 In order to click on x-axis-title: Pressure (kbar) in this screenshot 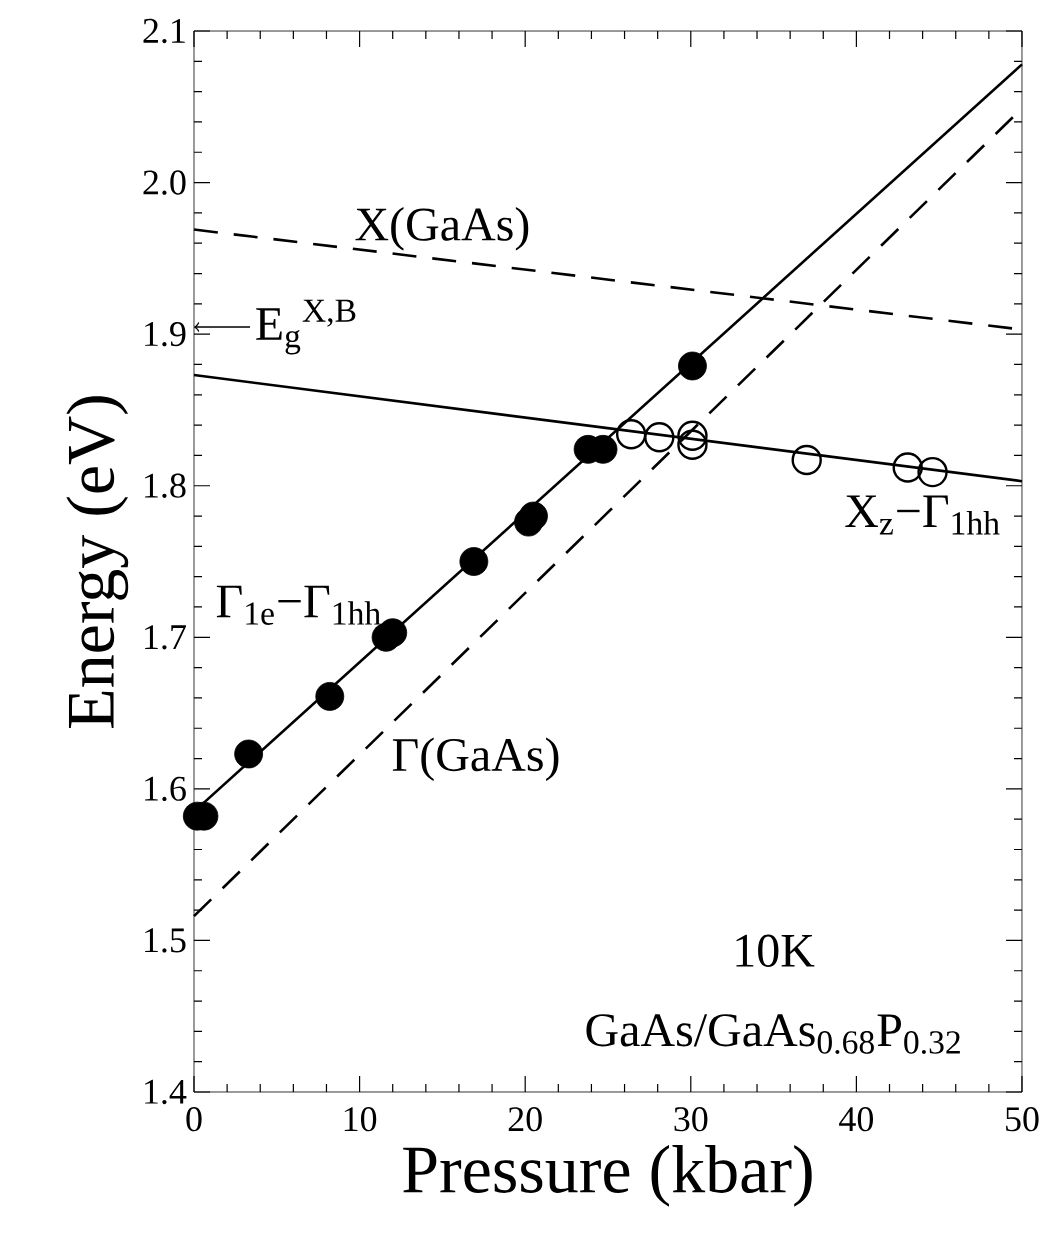, I will do `click(607, 1176)`.